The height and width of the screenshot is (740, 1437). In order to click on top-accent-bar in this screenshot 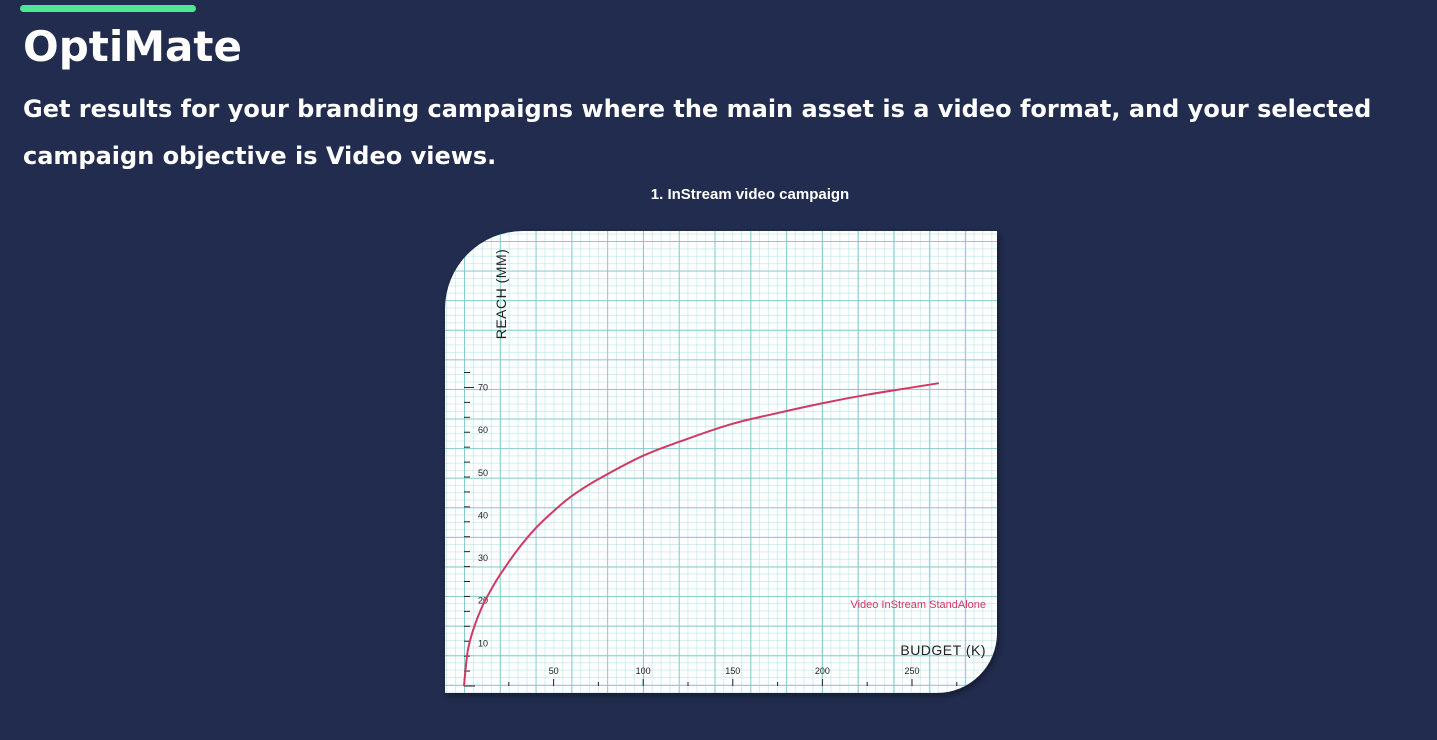, I will do `click(108, 8)`.